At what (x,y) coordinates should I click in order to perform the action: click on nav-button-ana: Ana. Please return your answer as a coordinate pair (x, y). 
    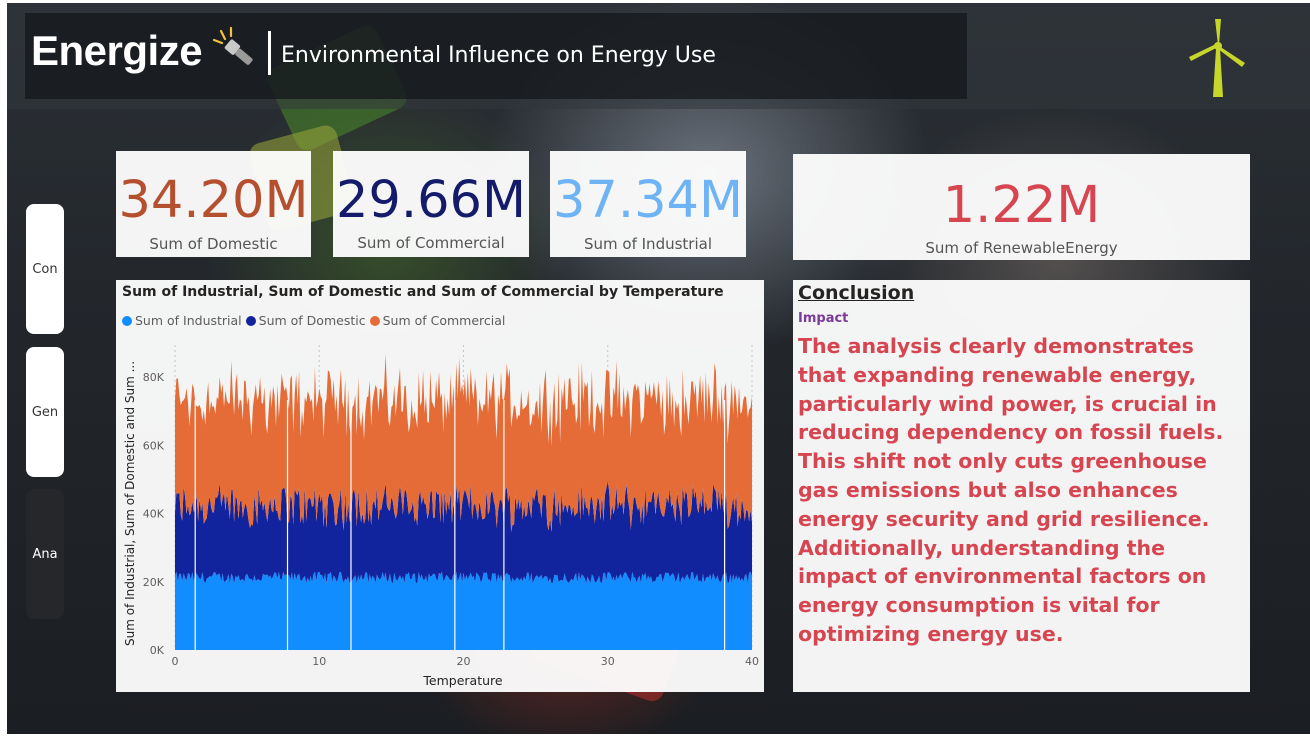
    Looking at the image, I should click on (45, 554).